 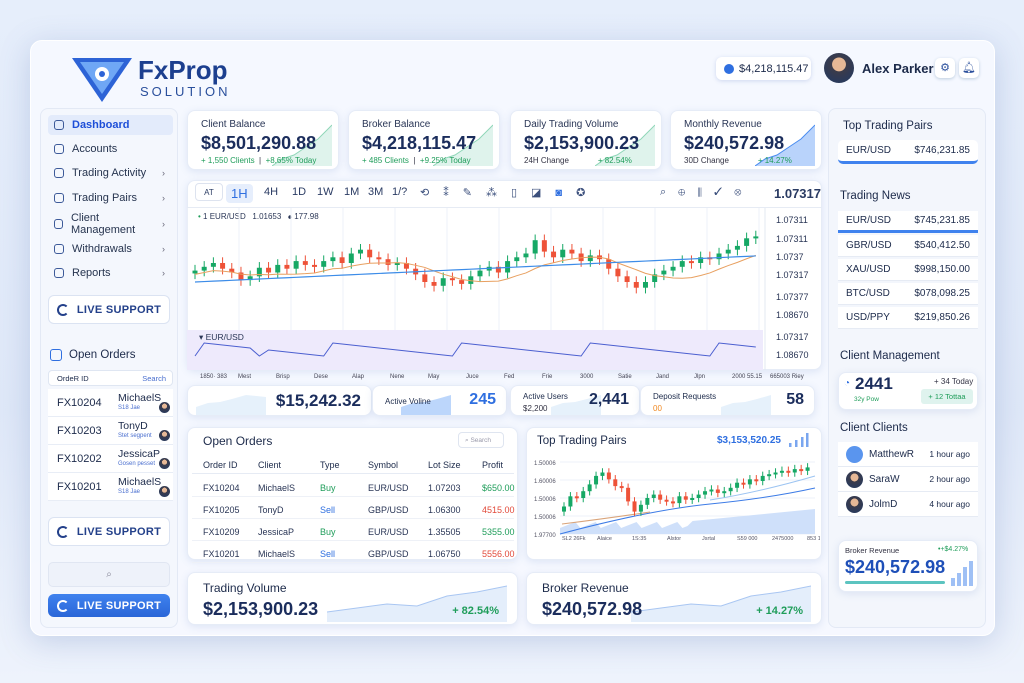 What do you see at coordinates (221, 554) in the screenshot?
I see `table-cell: FX10201` at bounding box center [221, 554].